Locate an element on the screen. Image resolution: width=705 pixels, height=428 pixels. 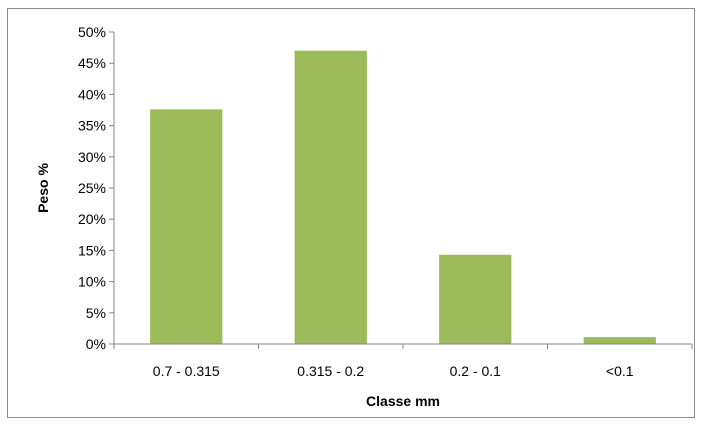
y-tick-label: 30% is located at coordinates (92, 157).